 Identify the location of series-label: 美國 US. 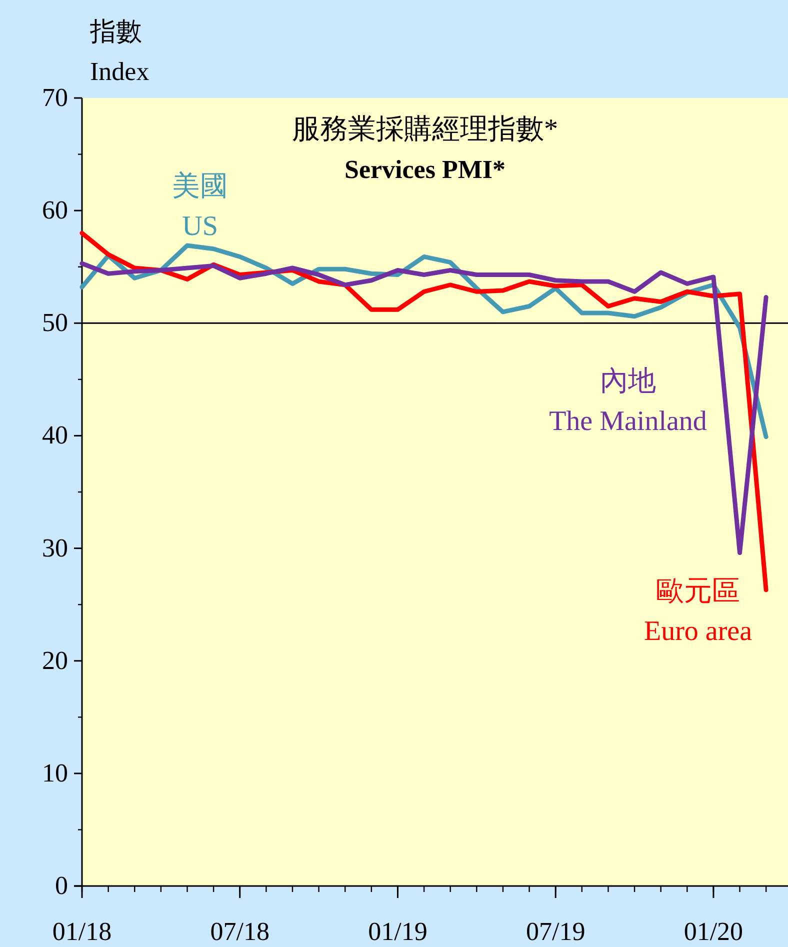
(200, 206).